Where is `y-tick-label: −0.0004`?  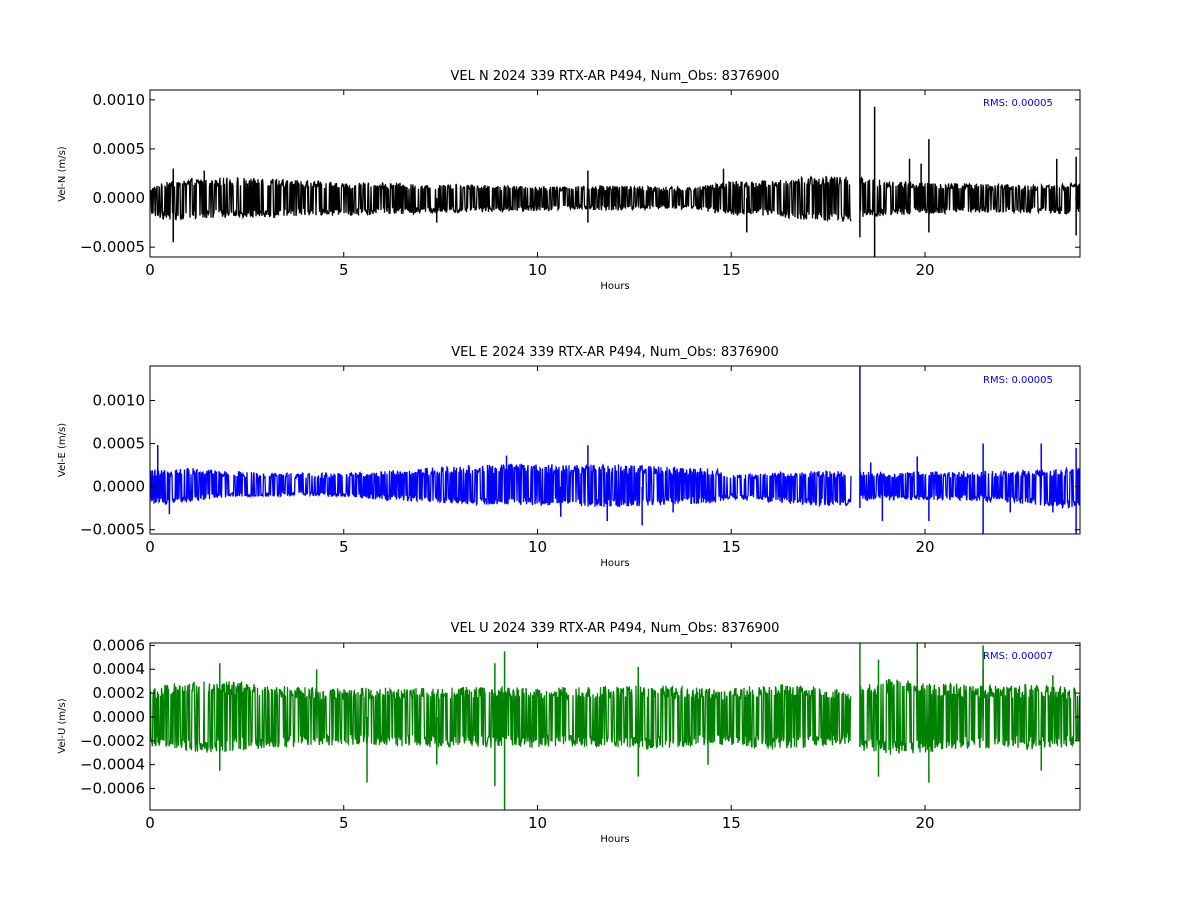
y-tick-label: −0.0004 is located at coordinates (112, 765).